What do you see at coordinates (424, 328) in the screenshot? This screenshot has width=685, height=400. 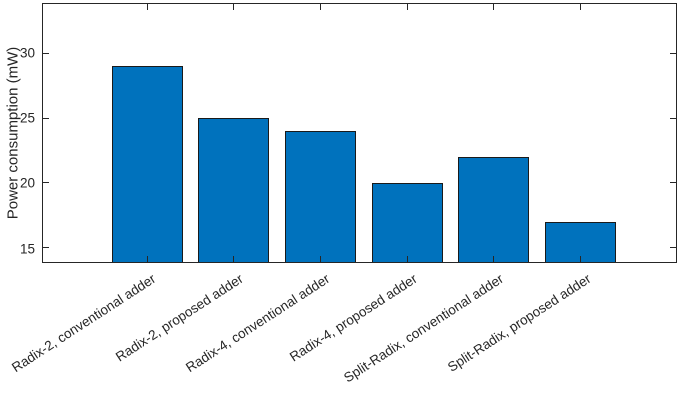 I see `x-tick-label: Split-Radix, conventional adder` at bounding box center [424, 328].